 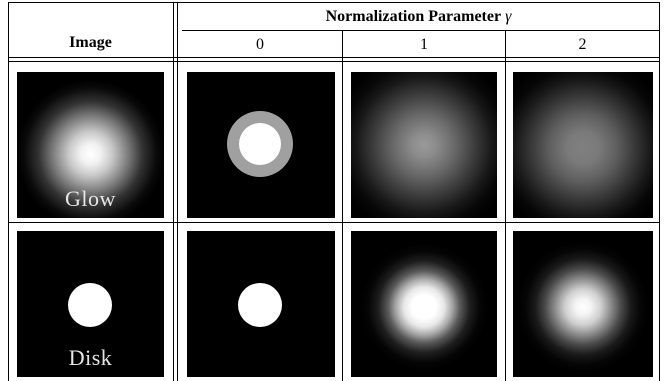 What do you see at coordinates (659, 191) in the screenshot?
I see `right-border` at bounding box center [659, 191].